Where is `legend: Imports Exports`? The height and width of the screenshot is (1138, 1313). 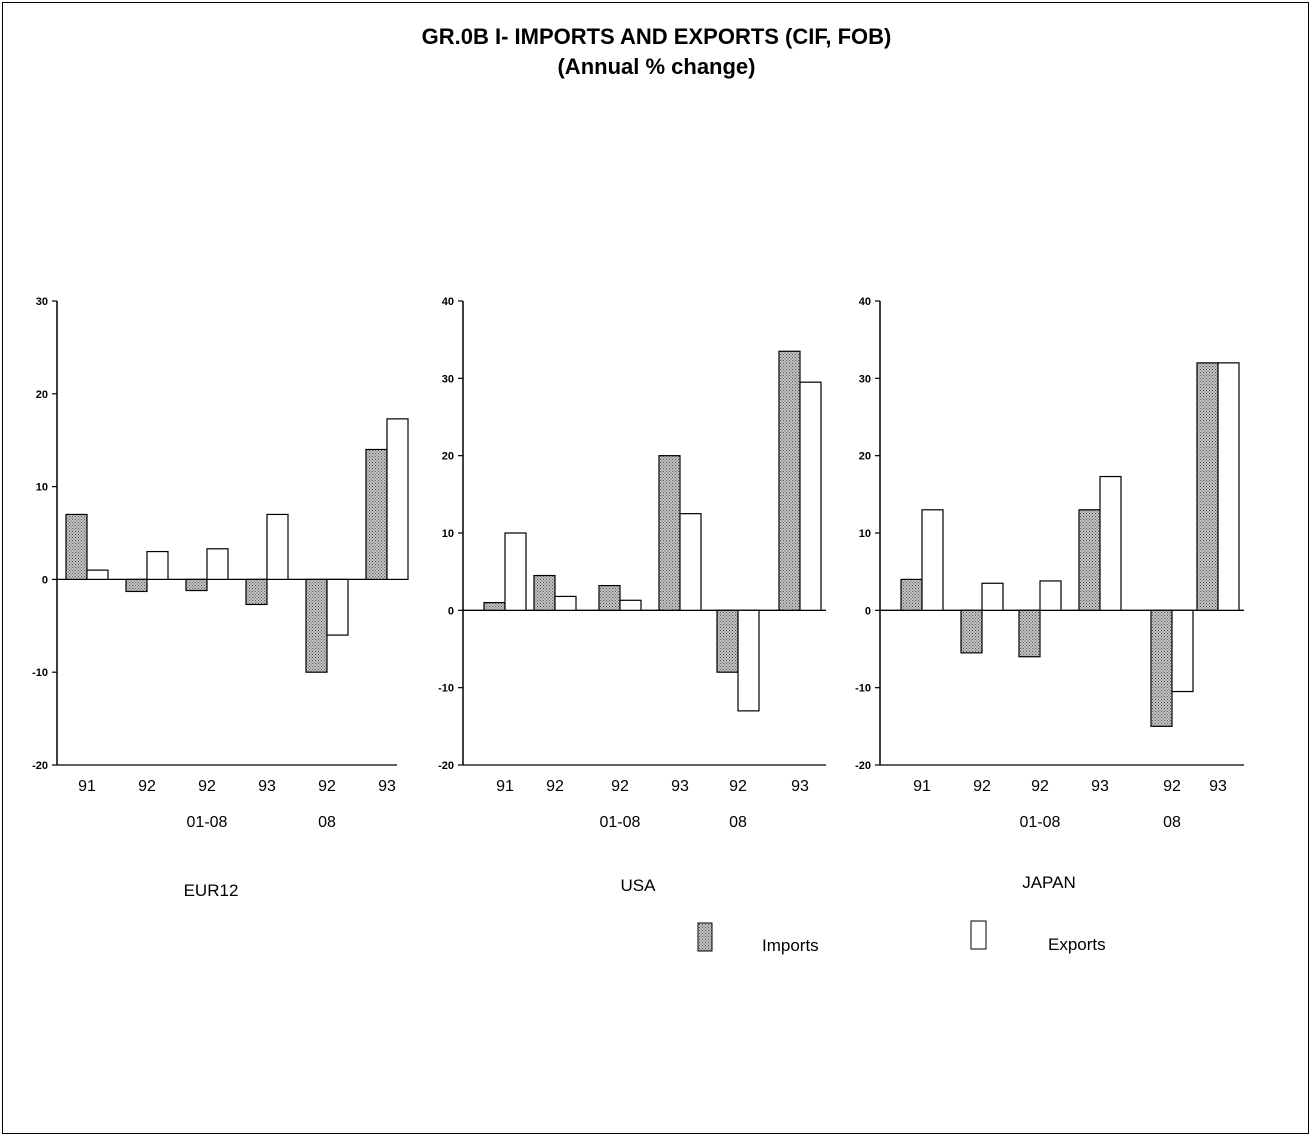 legend: Imports Exports is located at coordinates (901, 937).